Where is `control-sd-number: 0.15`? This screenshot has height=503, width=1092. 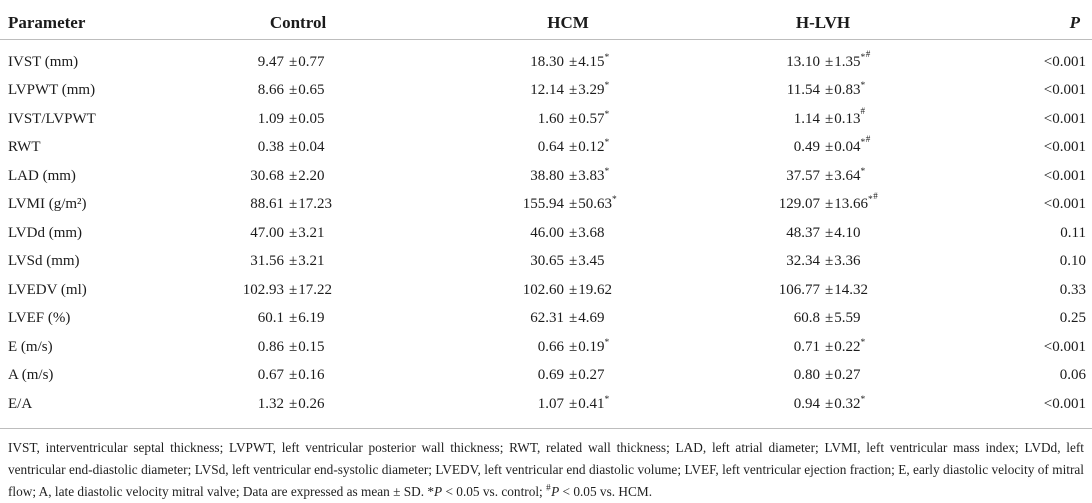
control-sd-number: 0.15 is located at coordinates (311, 346).